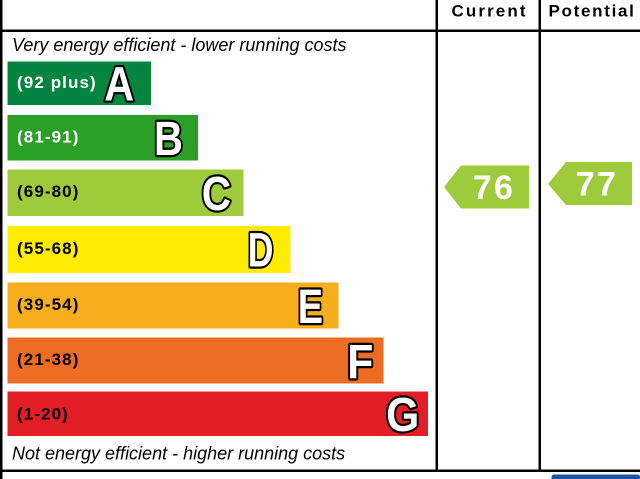 The height and width of the screenshot is (479, 640). What do you see at coordinates (592, 11) in the screenshot?
I see `svg-text: Potential` at bounding box center [592, 11].